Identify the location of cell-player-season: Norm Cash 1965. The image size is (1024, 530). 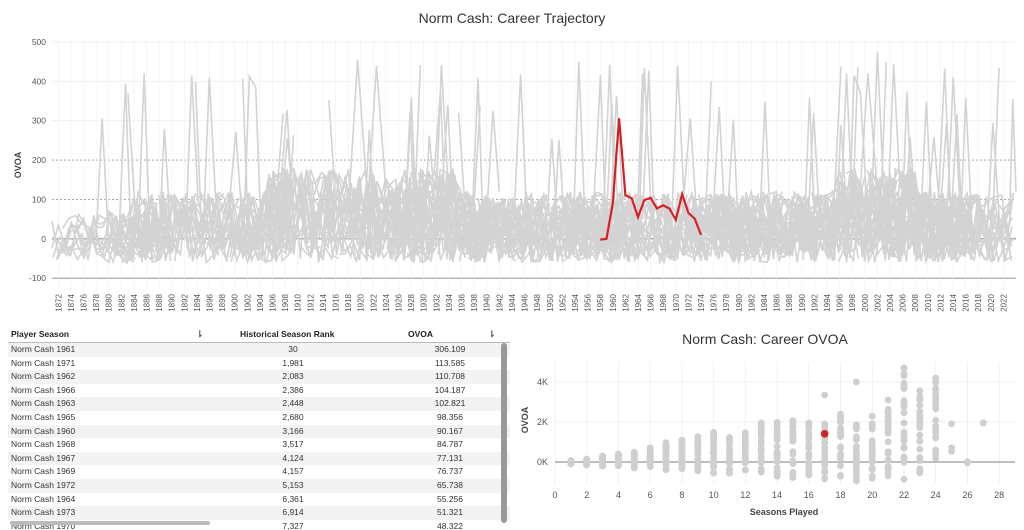
(43, 416).